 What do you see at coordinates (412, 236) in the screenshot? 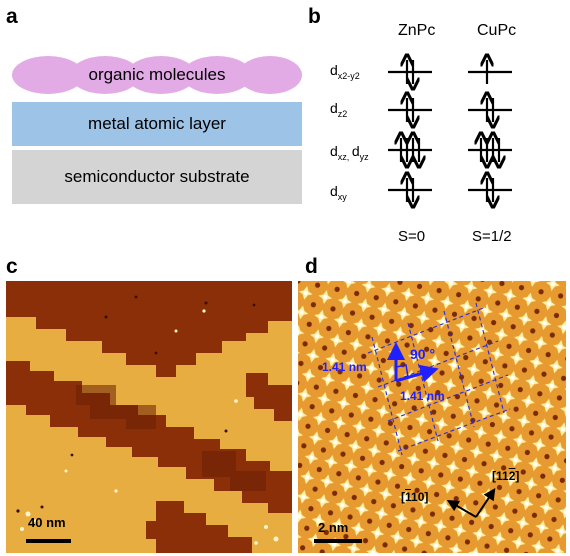
I see `spin-label-znpc: S=0` at bounding box center [412, 236].